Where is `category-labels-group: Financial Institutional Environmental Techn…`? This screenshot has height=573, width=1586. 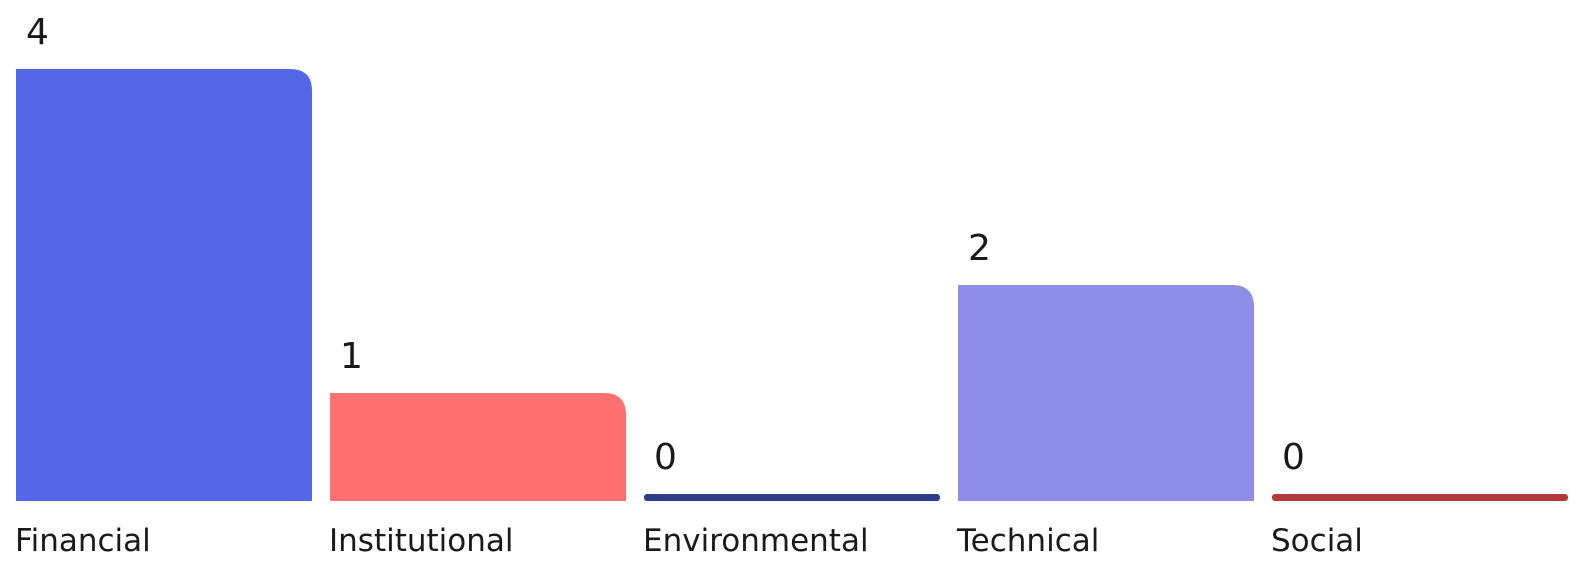
category-labels-group: Financial Institutional Environmental Techn… is located at coordinates (689, 541).